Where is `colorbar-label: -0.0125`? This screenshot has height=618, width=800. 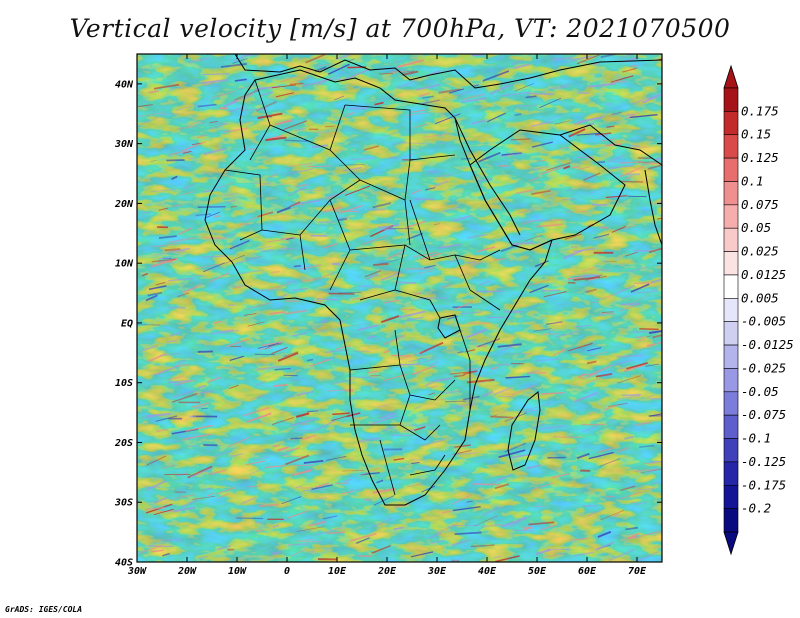
colorbar-label: -0.0125 is located at coordinates (767, 344).